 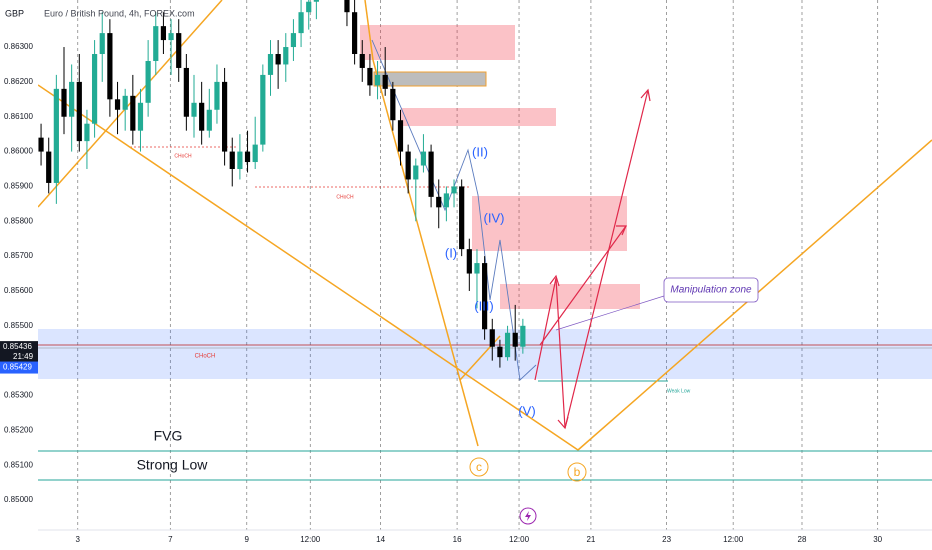 I want to click on event-icon, so click(x=528, y=516).